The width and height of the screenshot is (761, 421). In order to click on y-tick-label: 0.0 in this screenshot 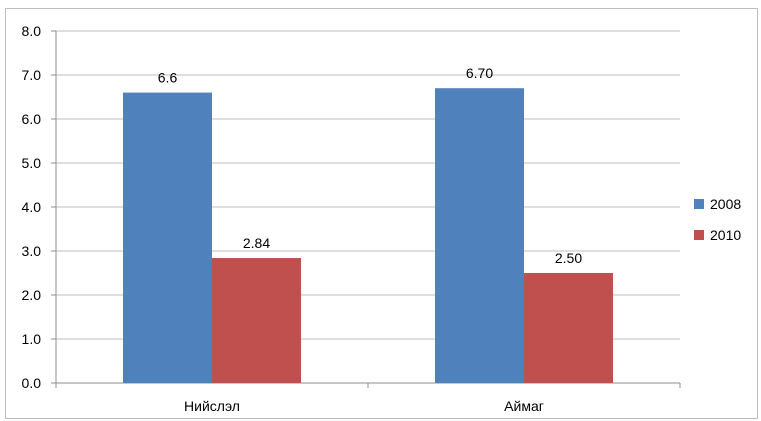, I will do `click(32, 383)`.